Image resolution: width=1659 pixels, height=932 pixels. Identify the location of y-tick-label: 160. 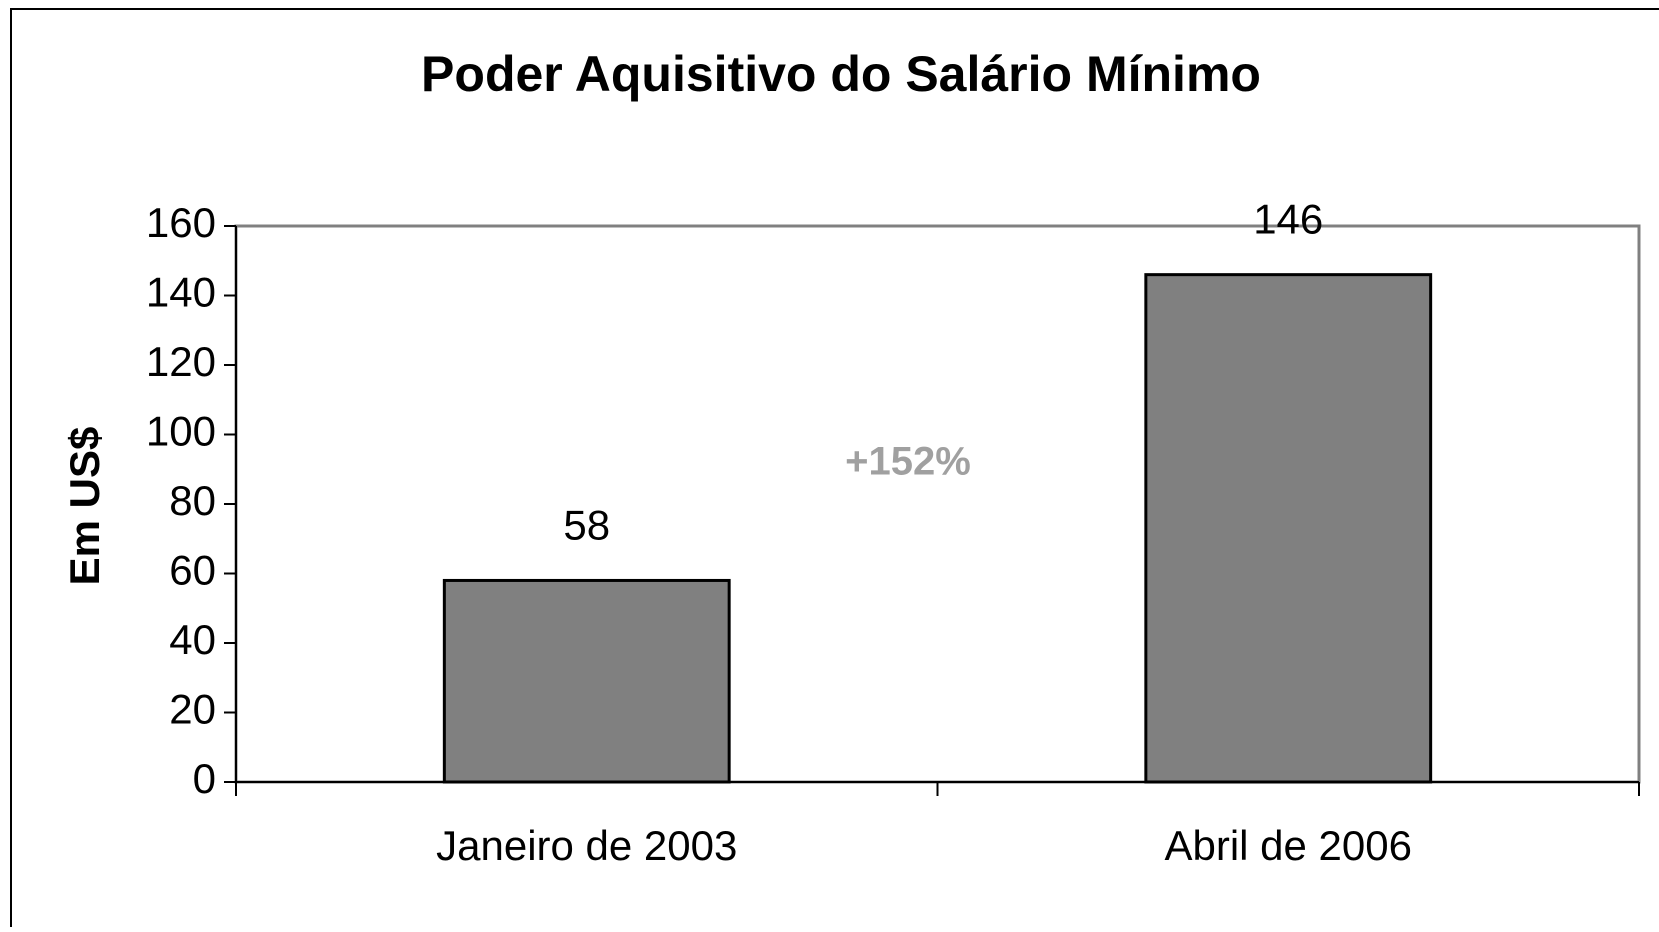
(181, 222).